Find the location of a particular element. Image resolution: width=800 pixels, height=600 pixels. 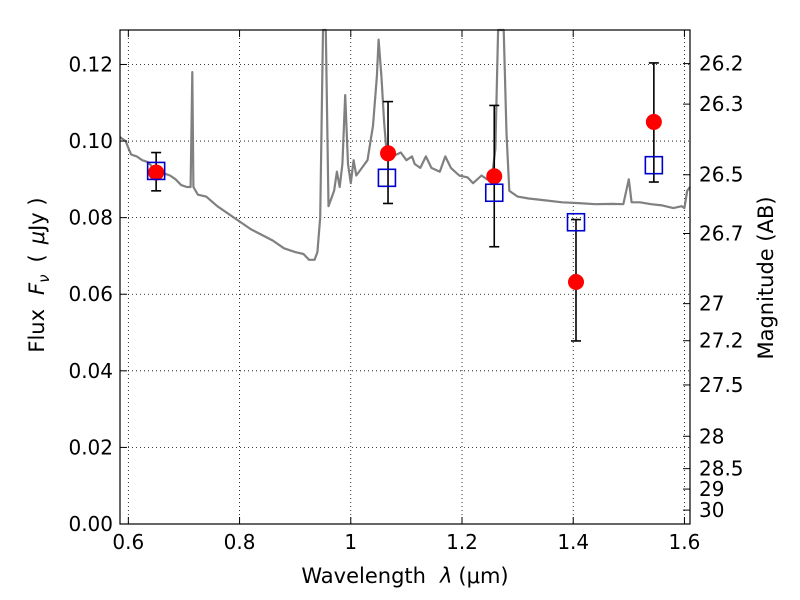

y-tick-label: 0.04 is located at coordinates (90, 371).